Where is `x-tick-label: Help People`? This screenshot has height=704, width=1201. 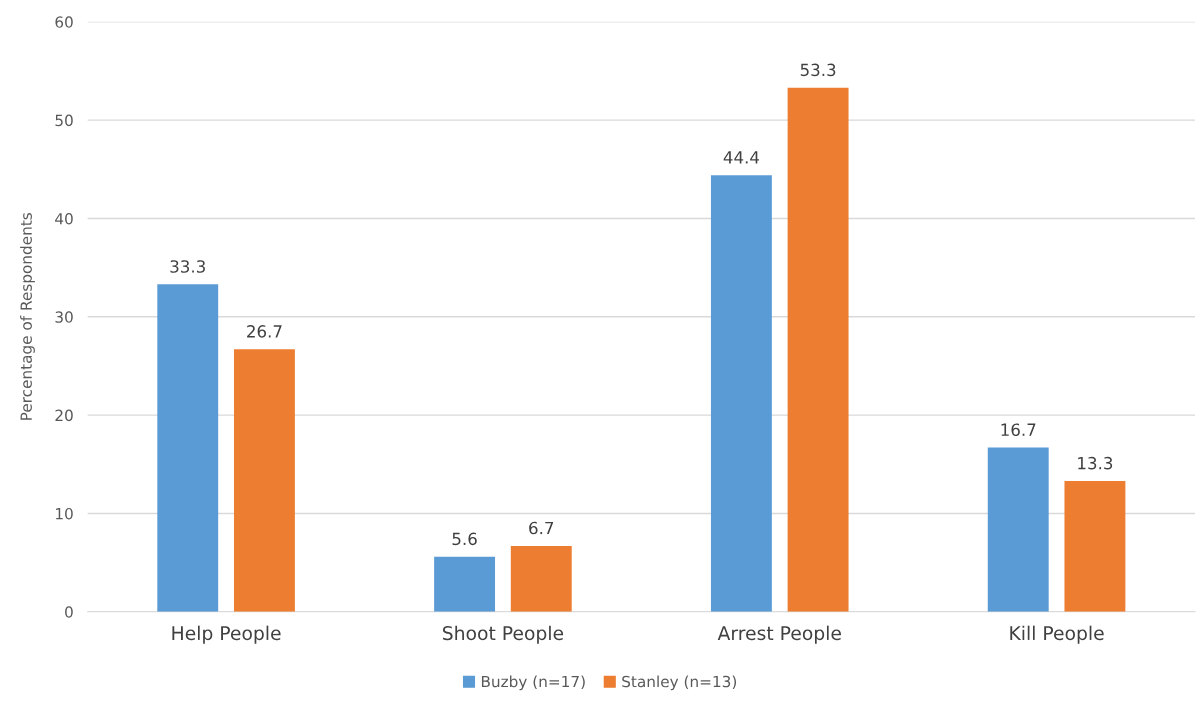
x-tick-label: Help People is located at coordinates (226, 634).